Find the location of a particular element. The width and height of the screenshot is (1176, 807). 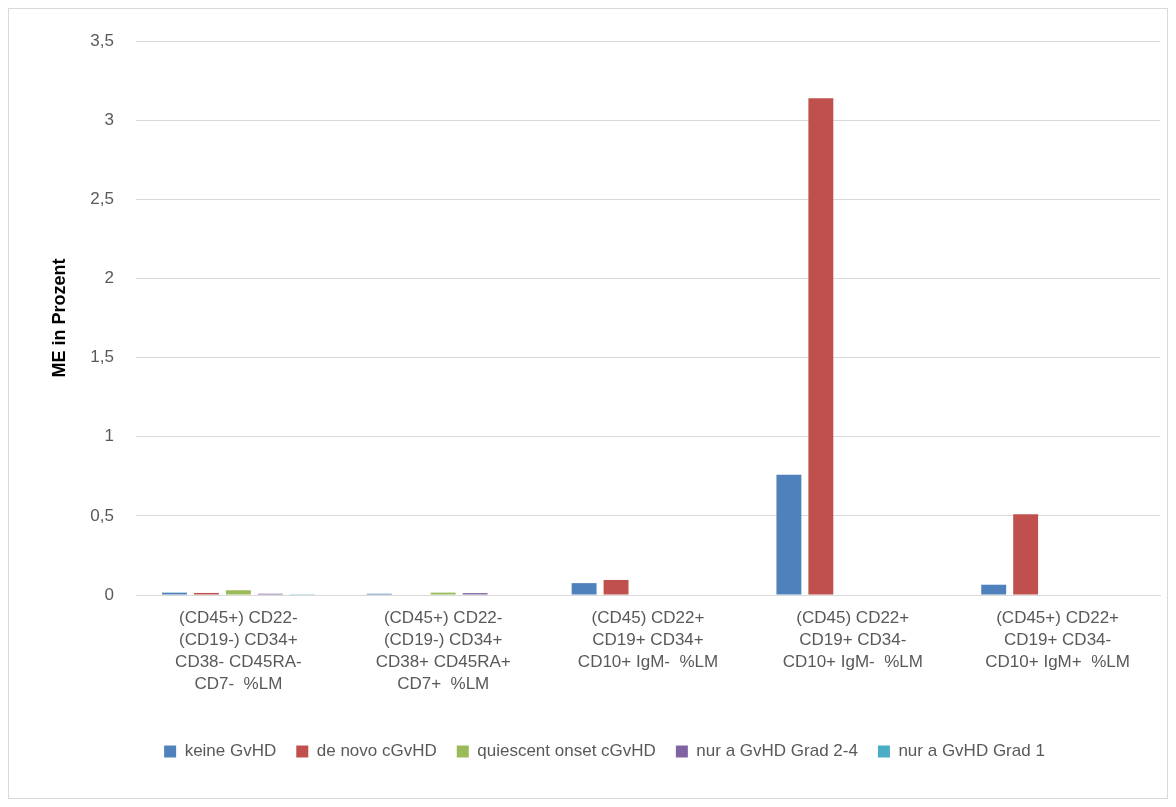

y-tick-label: 3 is located at coordinates (109, 119).